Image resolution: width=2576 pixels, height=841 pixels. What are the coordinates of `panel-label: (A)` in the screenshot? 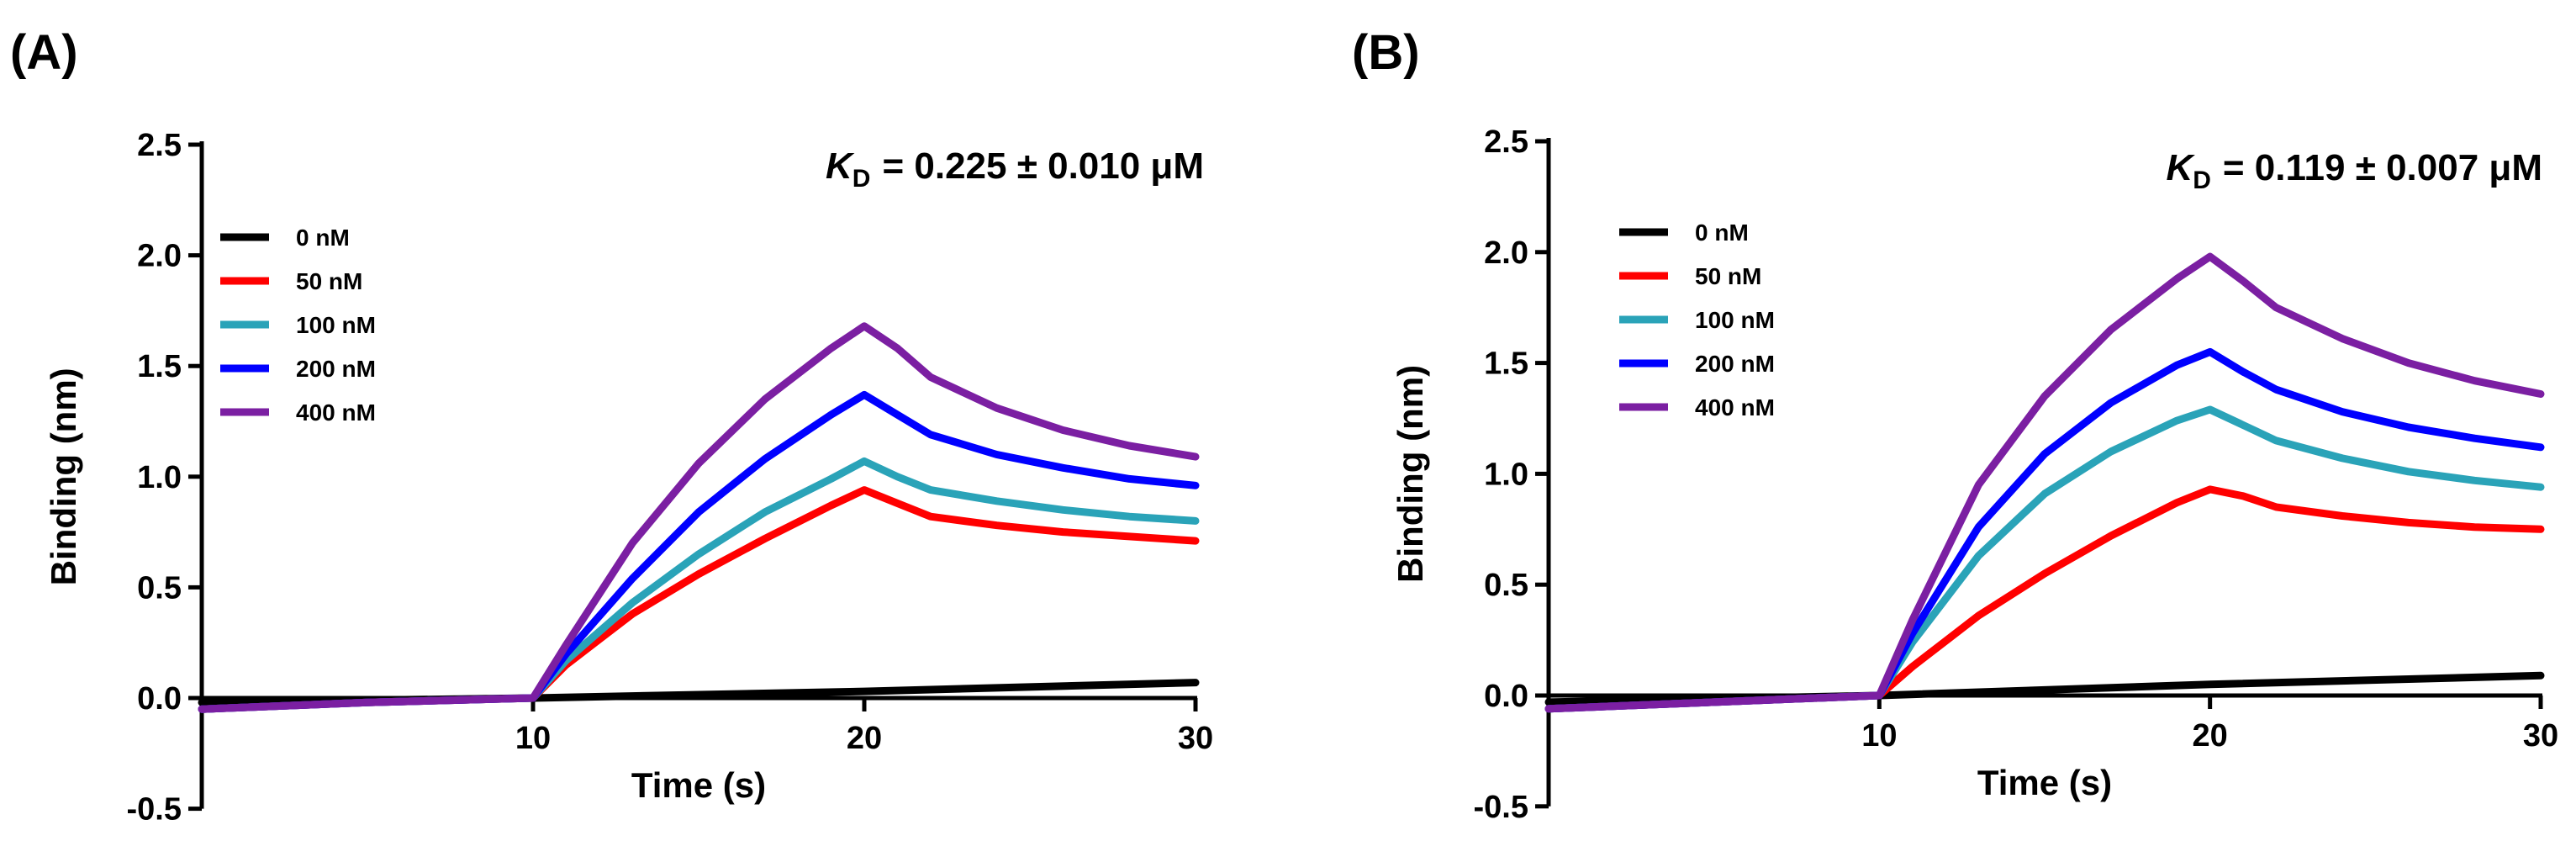 It's located at (44, 52).